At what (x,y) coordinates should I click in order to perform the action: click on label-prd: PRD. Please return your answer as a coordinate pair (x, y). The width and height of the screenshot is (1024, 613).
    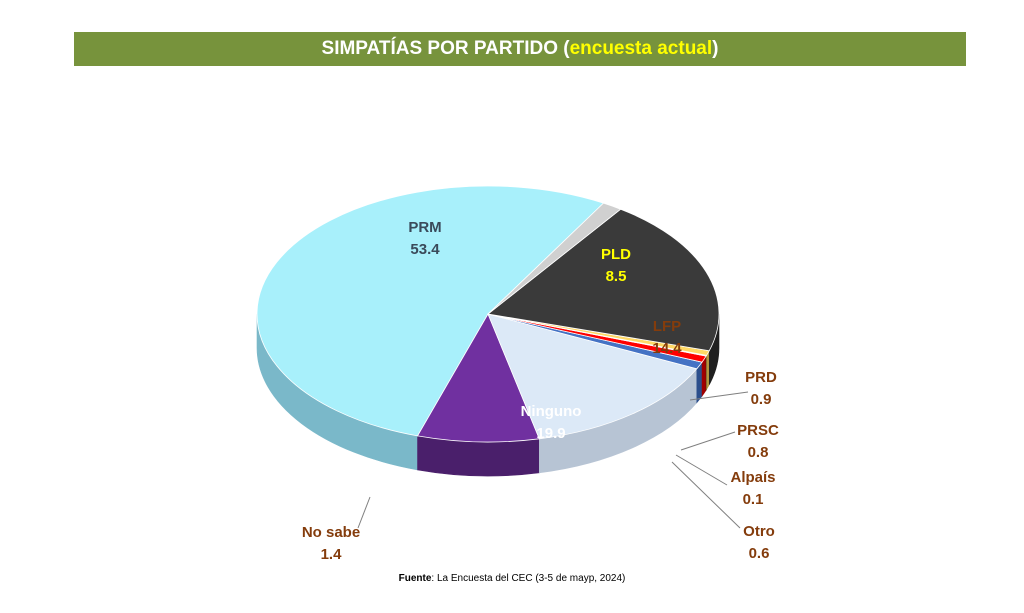
    Looking at the image, I should click on (761, 377).